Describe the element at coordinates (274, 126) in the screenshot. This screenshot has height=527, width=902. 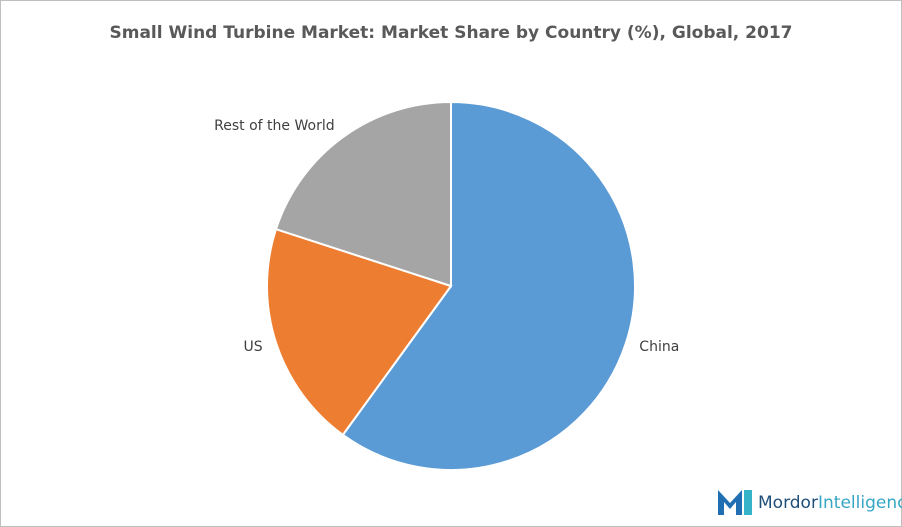
I see `slice-label: Rest of the World` at that location.